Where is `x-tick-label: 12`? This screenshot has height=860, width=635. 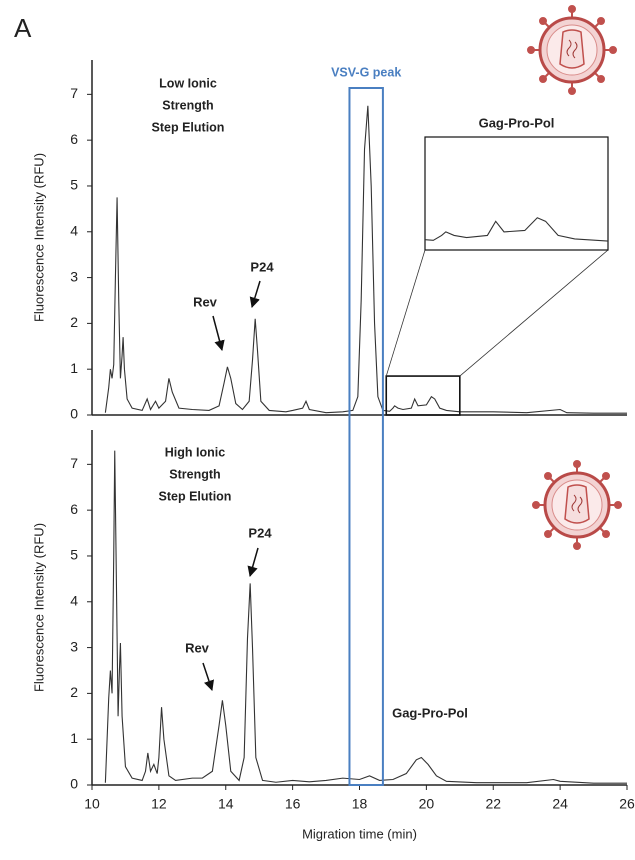 x-tick-label: 12 is located at coordinates (159, 804).